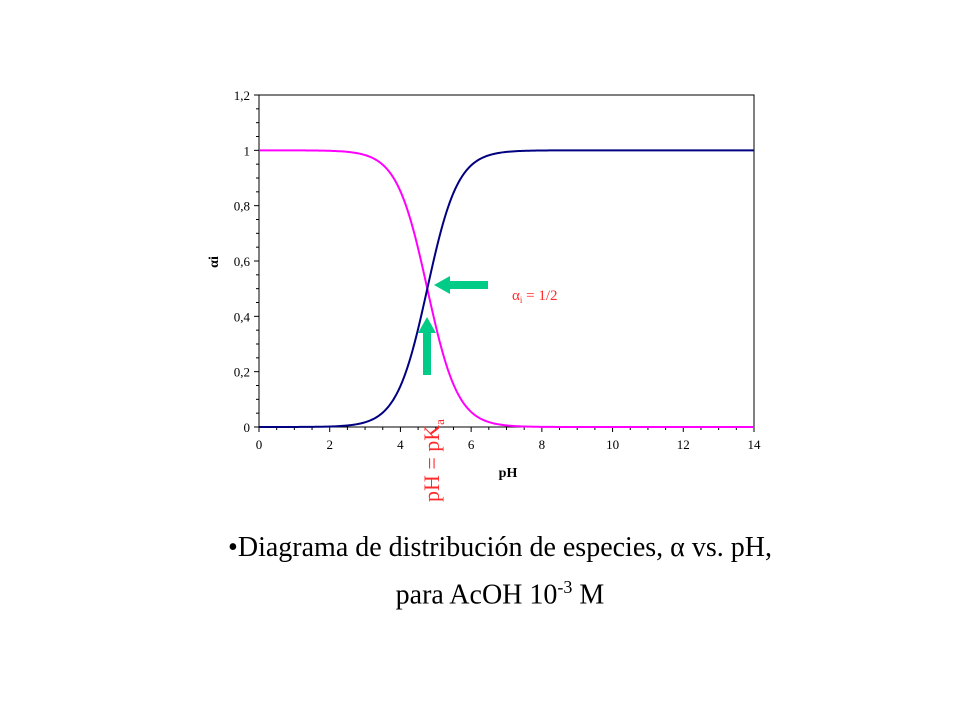 The image size is (960, 720). Describe the element at coordinates (461, 285) in the screenshot. I see `half-value-arrow` at that location.